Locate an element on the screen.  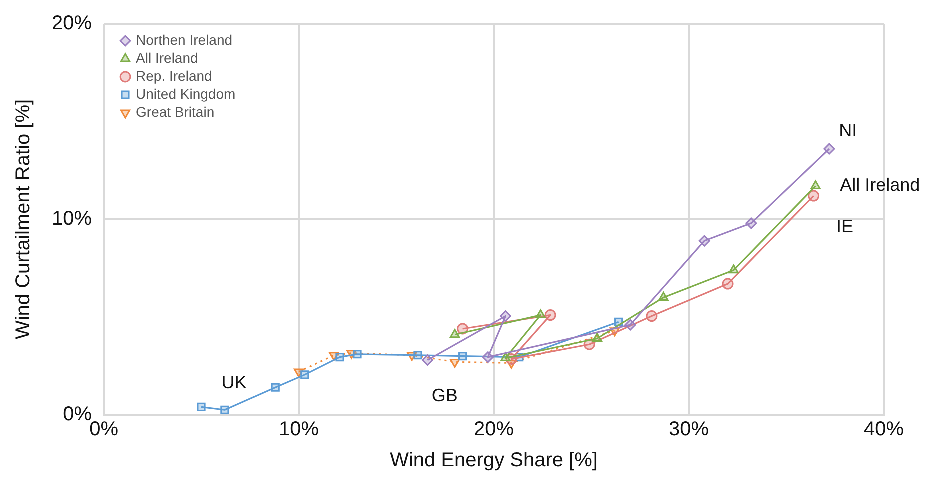
annotation: NI is located at coordinates (848, 130).